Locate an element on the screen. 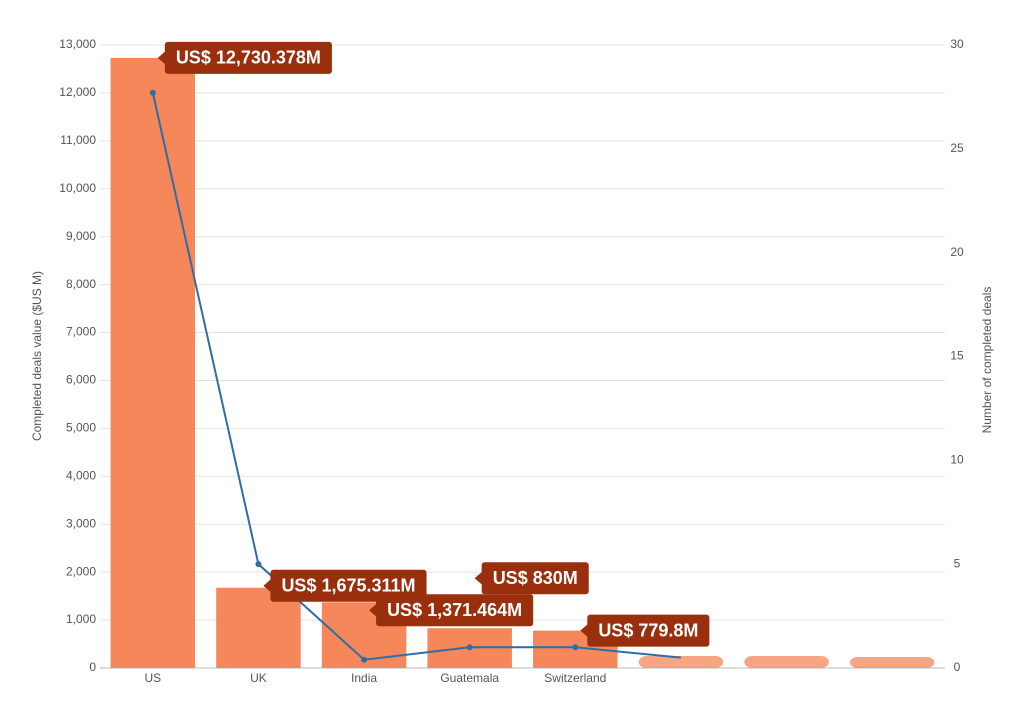 The image size is (1024, 728). y2-tick-label: 20 is located at coordinates (957, 252).